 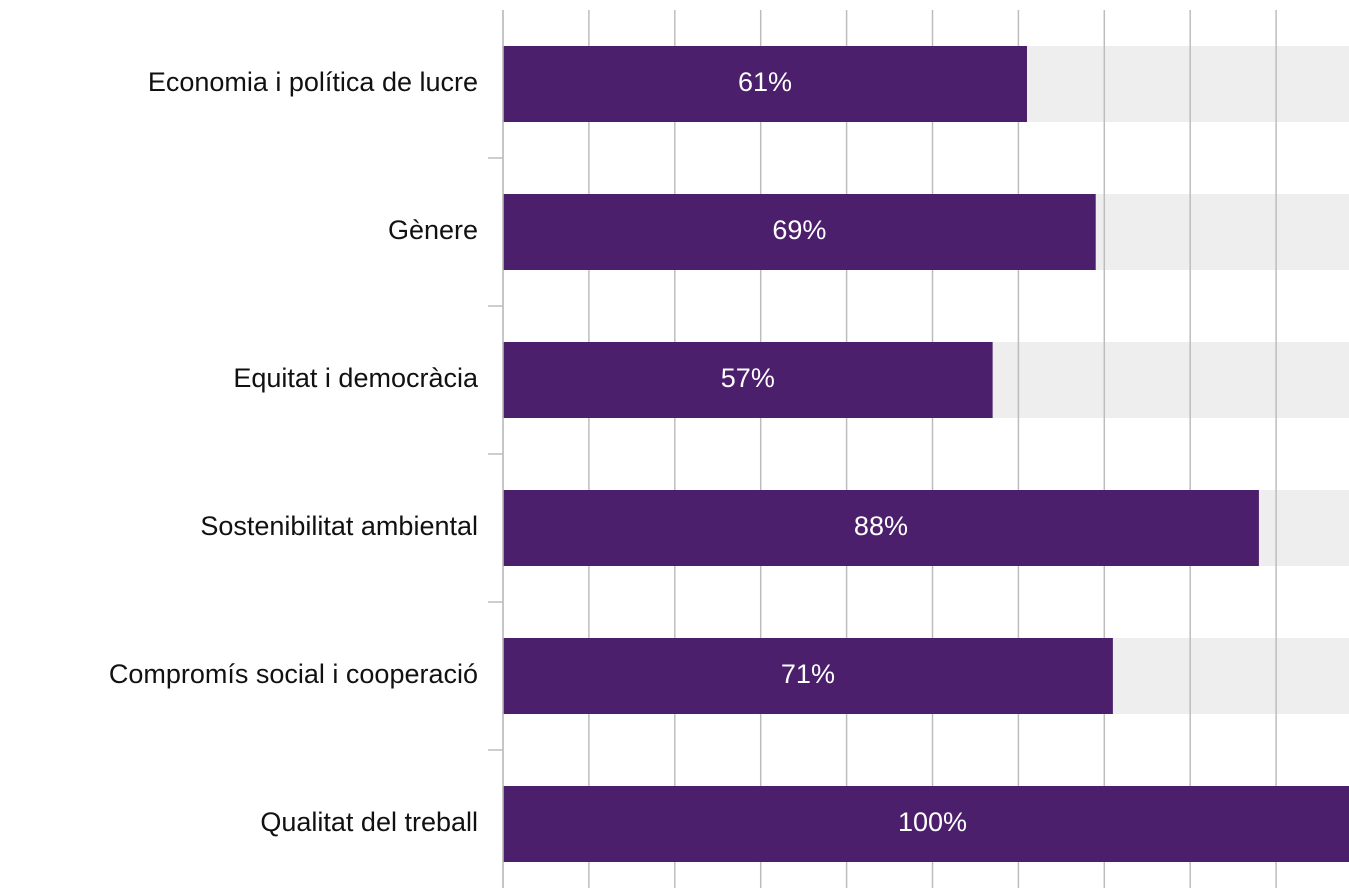 What do you see at coordinates (369, 822) in the screenshot?
I see `y-tick-label: Qualitat del treball` at bounding box center [369, 822].